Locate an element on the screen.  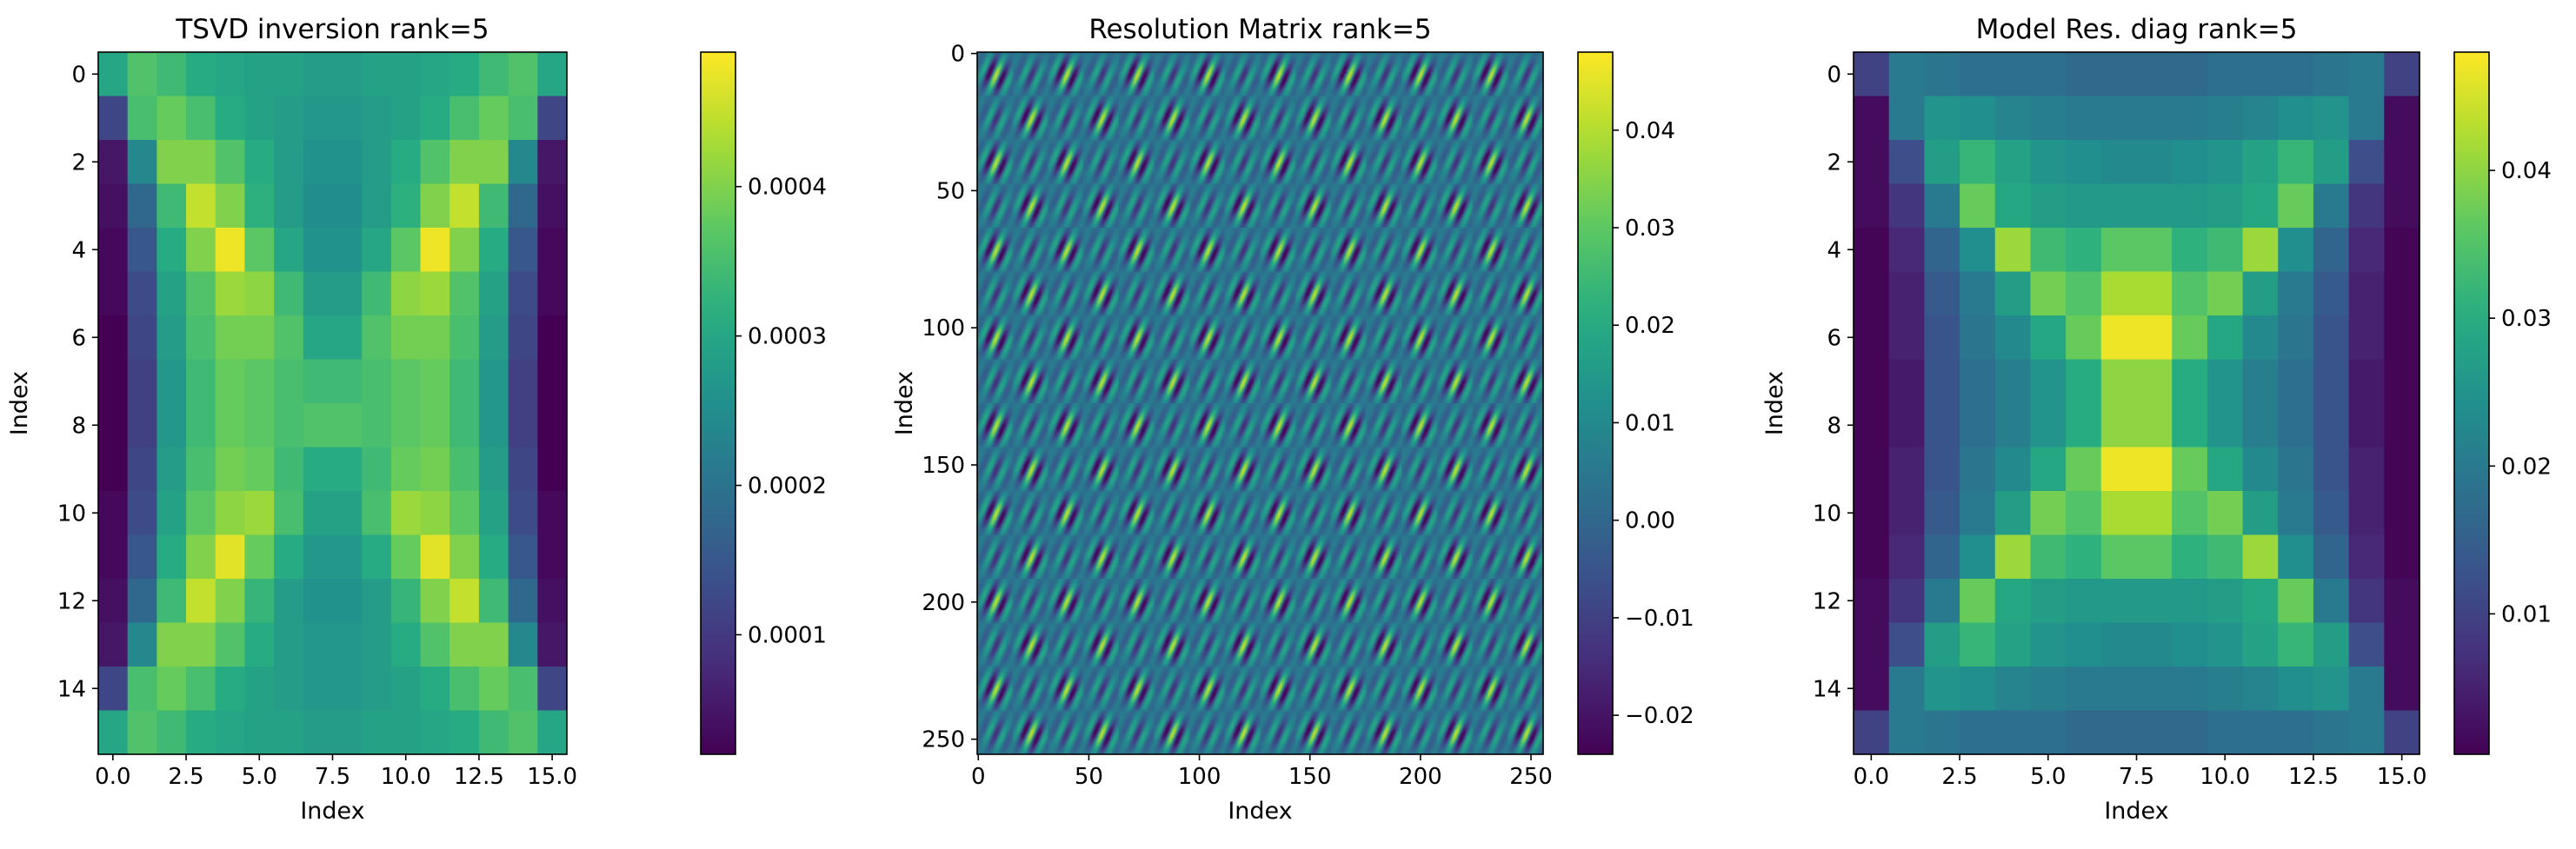
colorbar-tick-label: 0.01 is located at coordinates (2526, 614).